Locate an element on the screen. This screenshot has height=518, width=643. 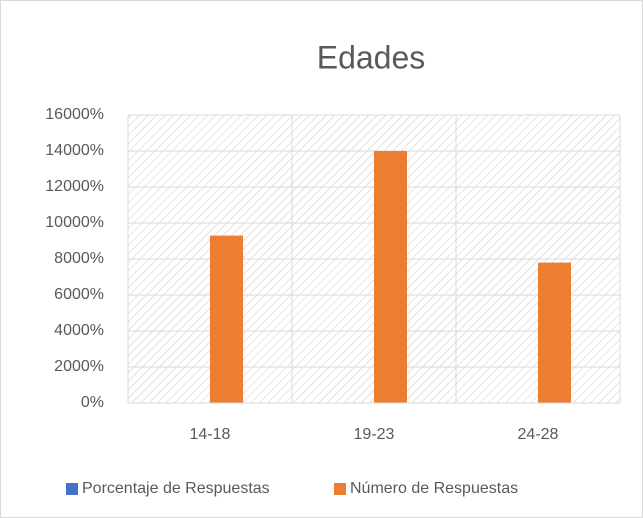
y-tick-label: 0% is located at coordinates (92, 402).